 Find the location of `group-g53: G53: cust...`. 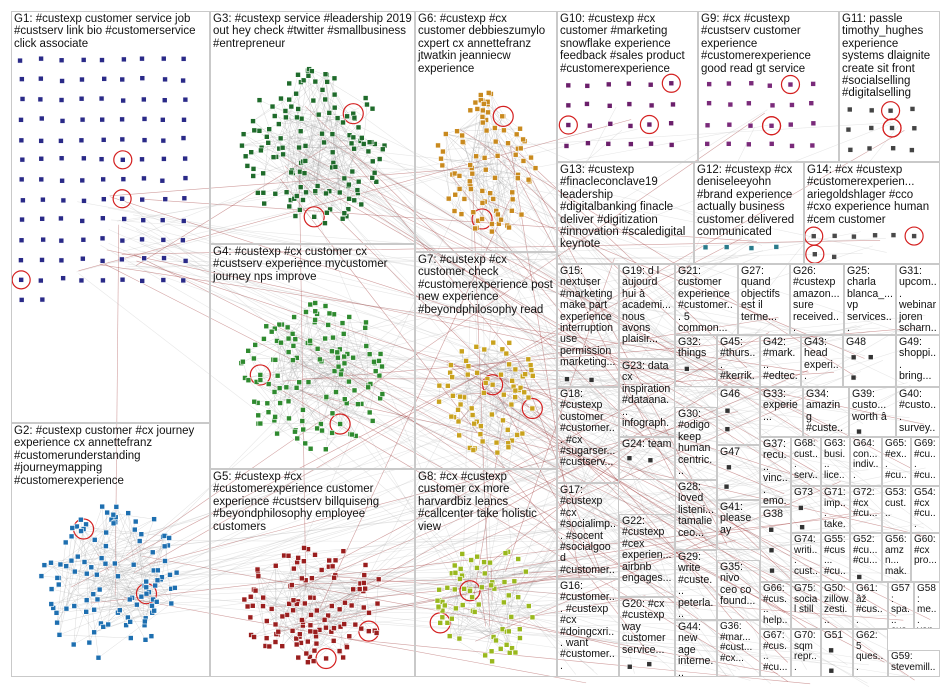

group-g53: G53: cust... is located at coordinates (896, 509).